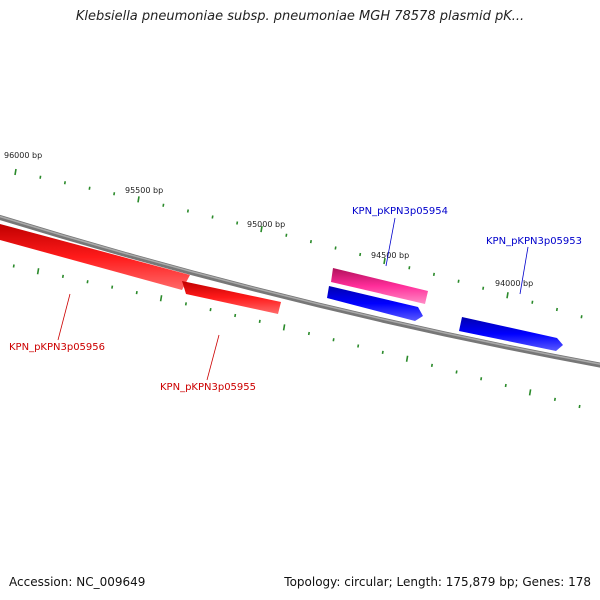  What do you see at coordinates (57, 347) in the screenshot?
I see `gene-label-05956: KPN_pKPN3p05956` at bounding box center [57, 347].